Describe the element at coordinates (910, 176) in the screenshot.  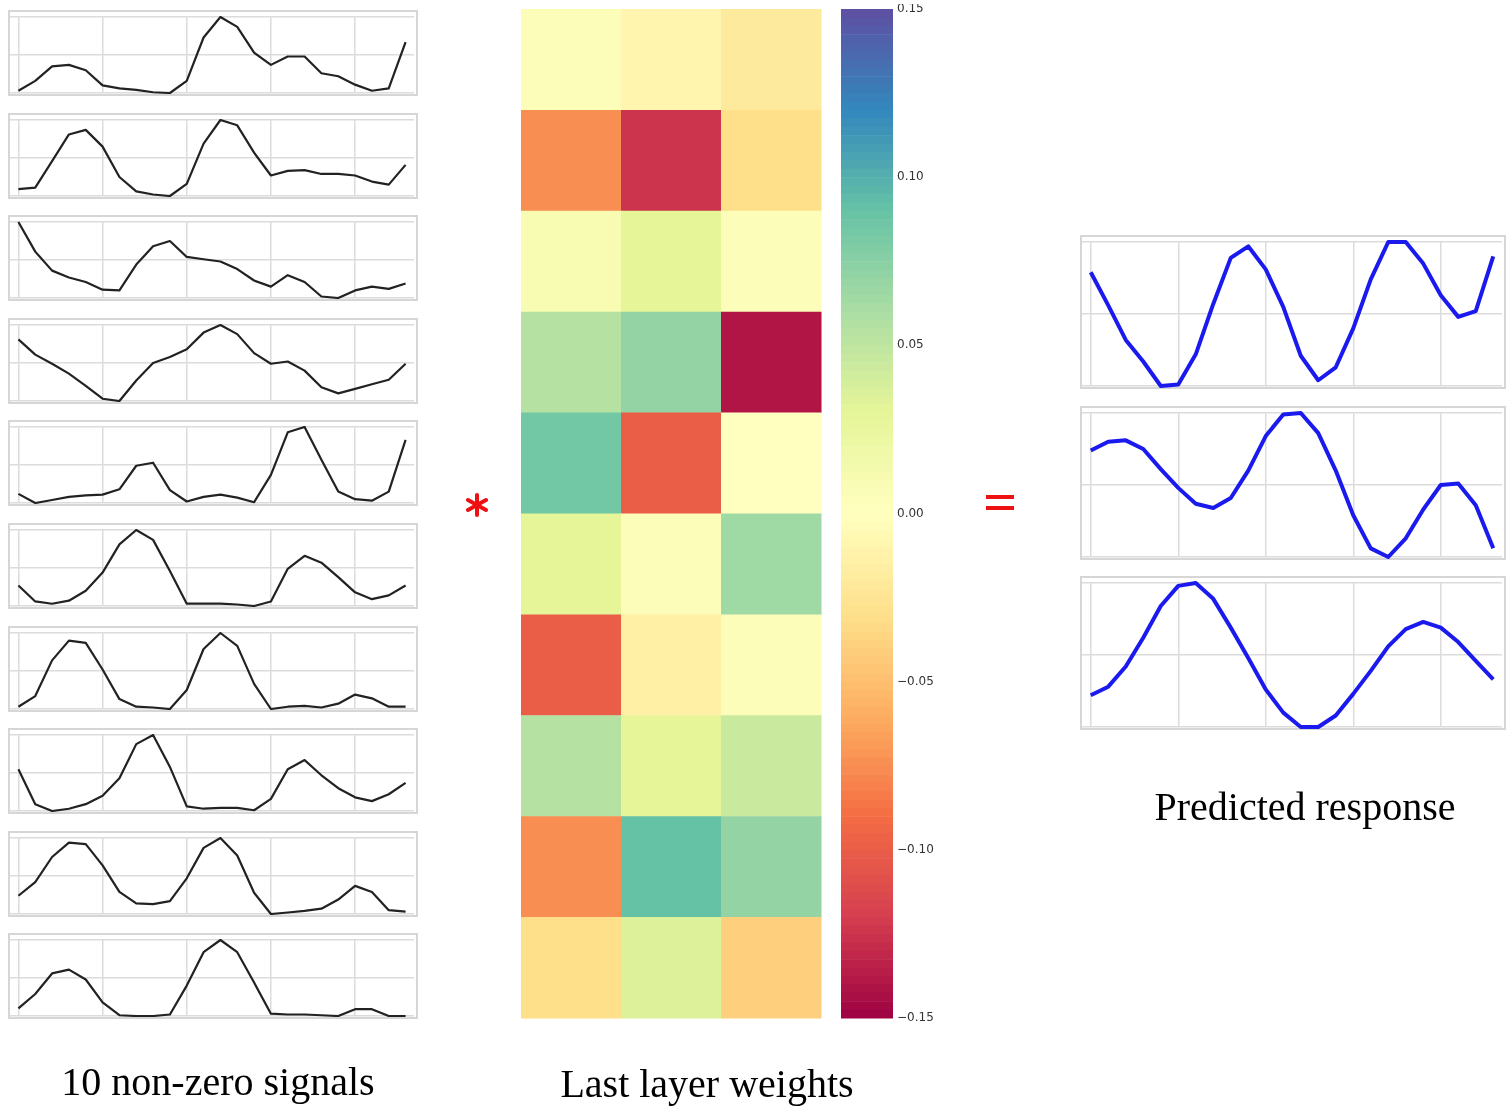
I see `color-bar-label: 0.10` at that location.